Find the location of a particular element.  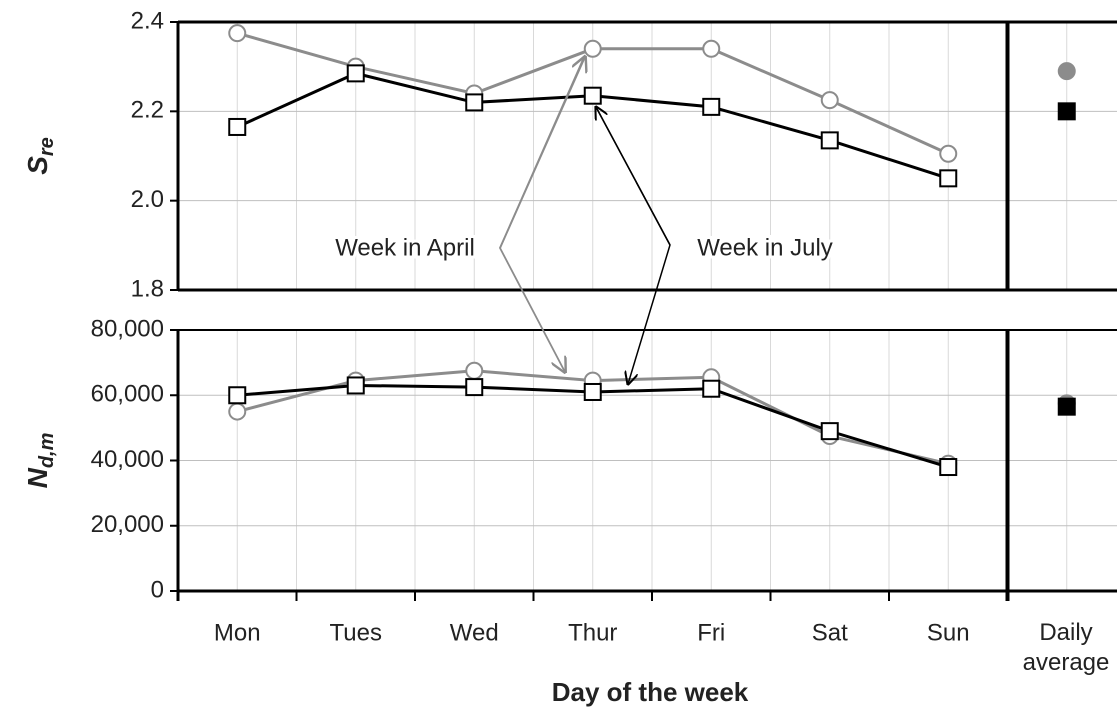

x-tick-label: Daily average is located at coordinates (1066, 647).